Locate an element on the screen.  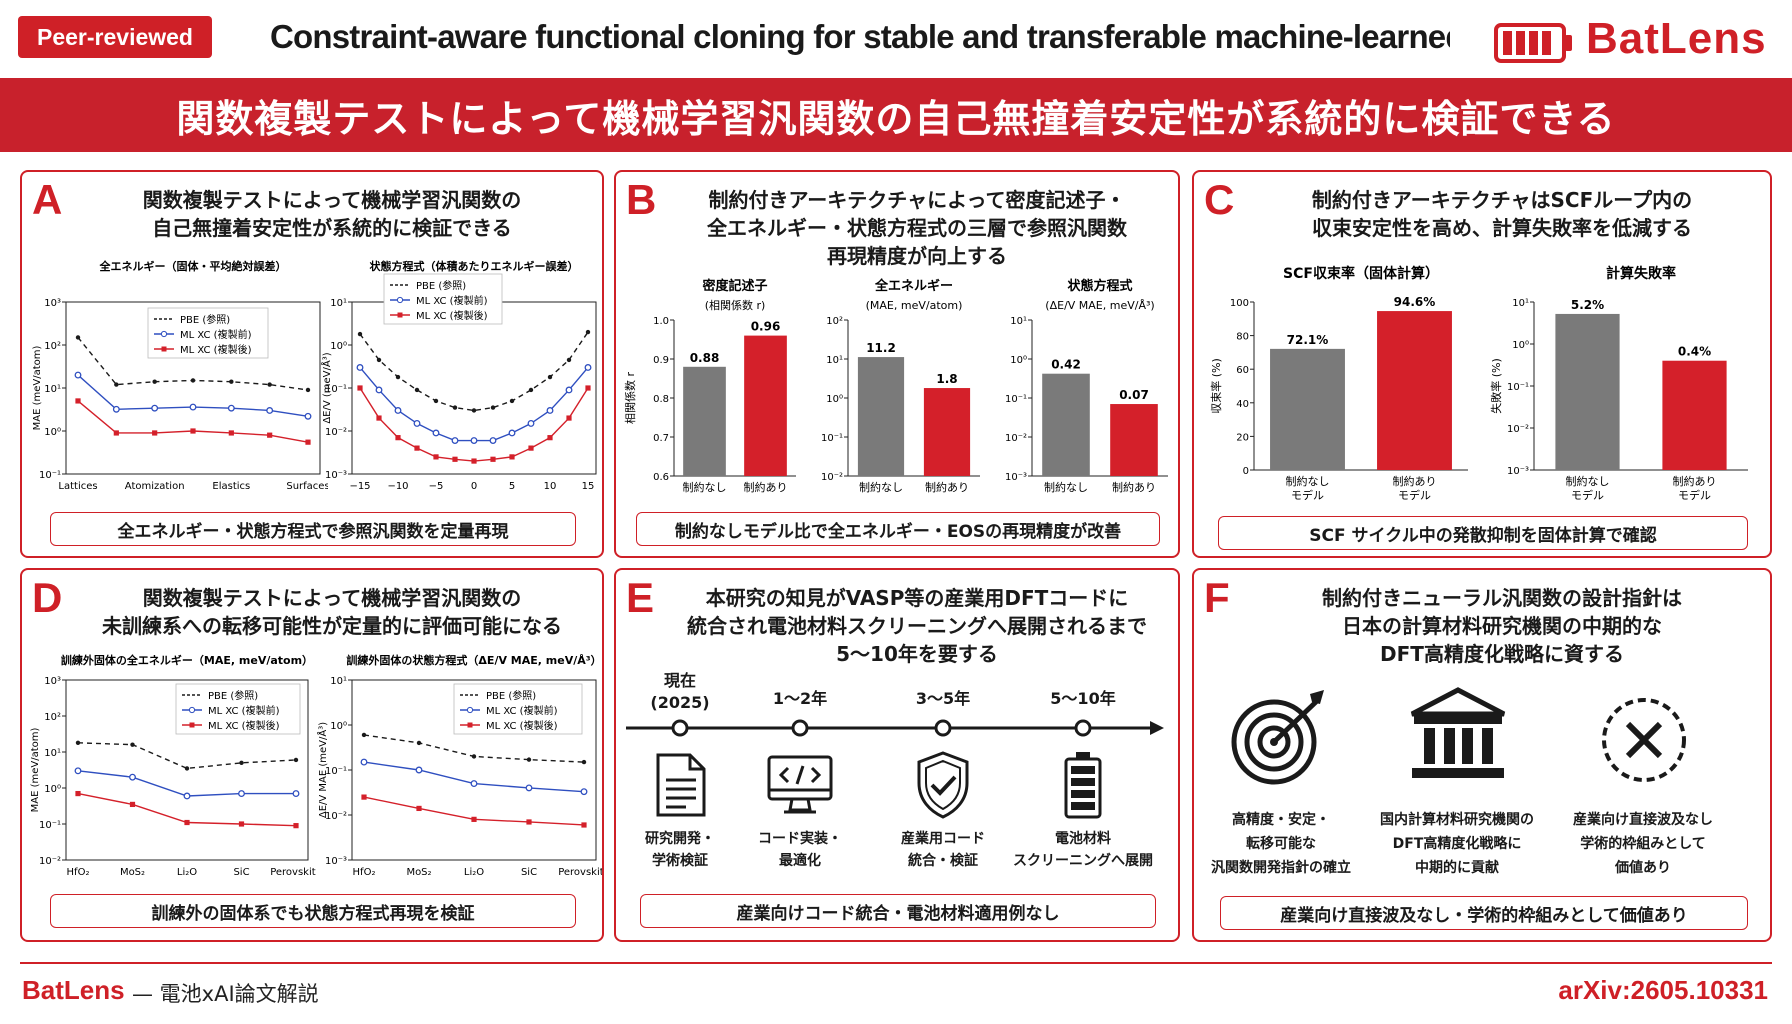
when-line: (2025) is located at coordinates (680, 702).